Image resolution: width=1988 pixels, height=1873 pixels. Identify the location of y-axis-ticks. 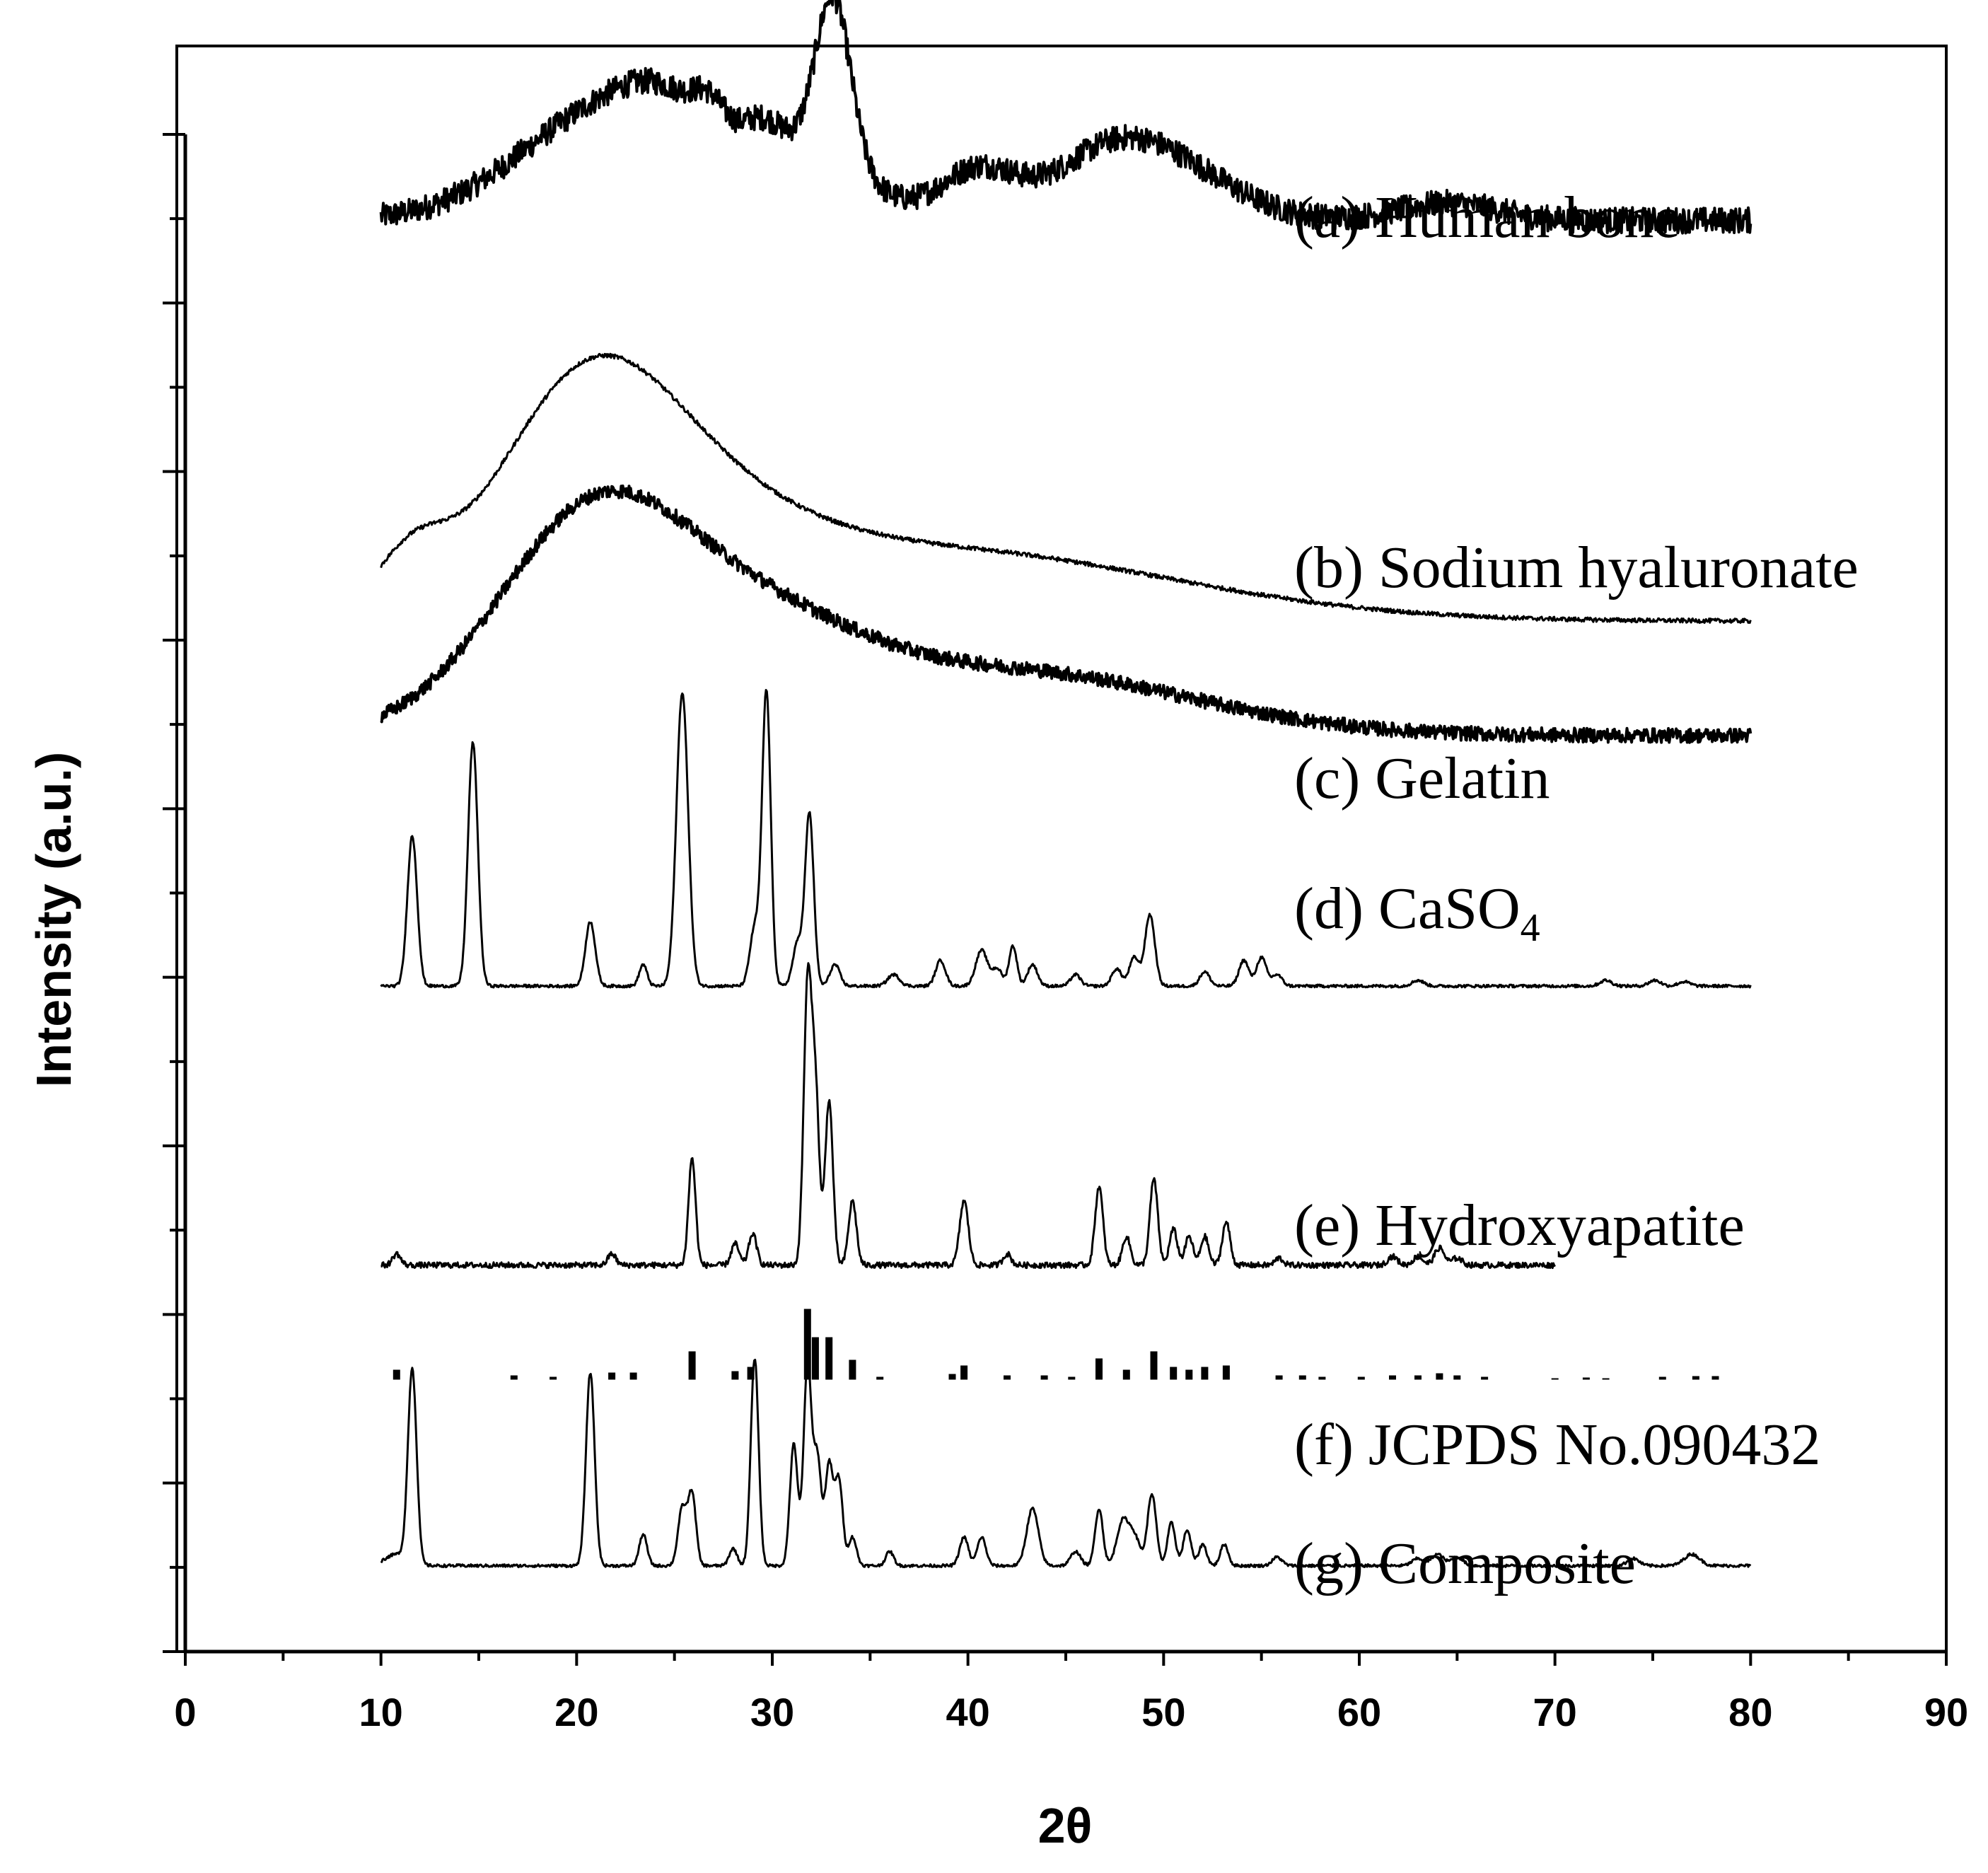
(174, 893).